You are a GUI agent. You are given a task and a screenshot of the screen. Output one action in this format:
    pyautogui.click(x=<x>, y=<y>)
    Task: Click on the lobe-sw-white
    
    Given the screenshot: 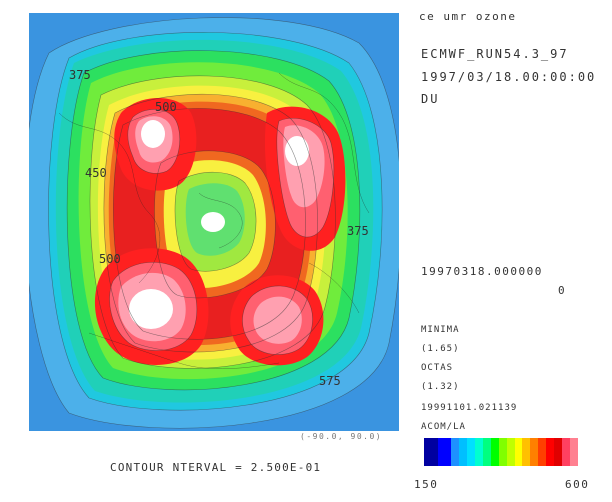 What is the action you would take?
    pyautogui.click(x=151, y=309)
    